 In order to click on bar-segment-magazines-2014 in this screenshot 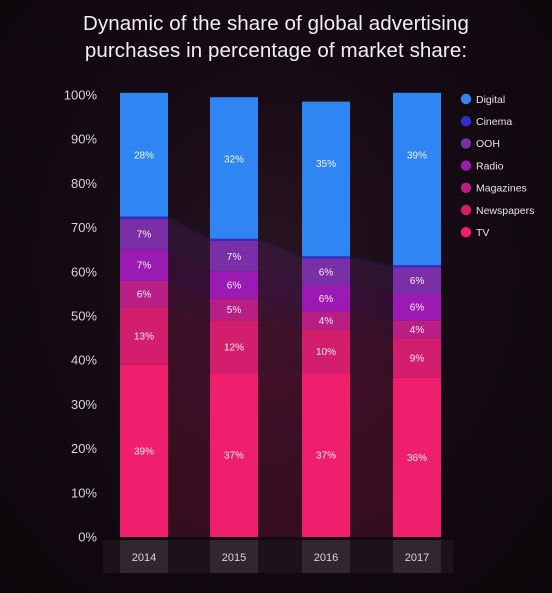, I will do `click(144, 294)`.